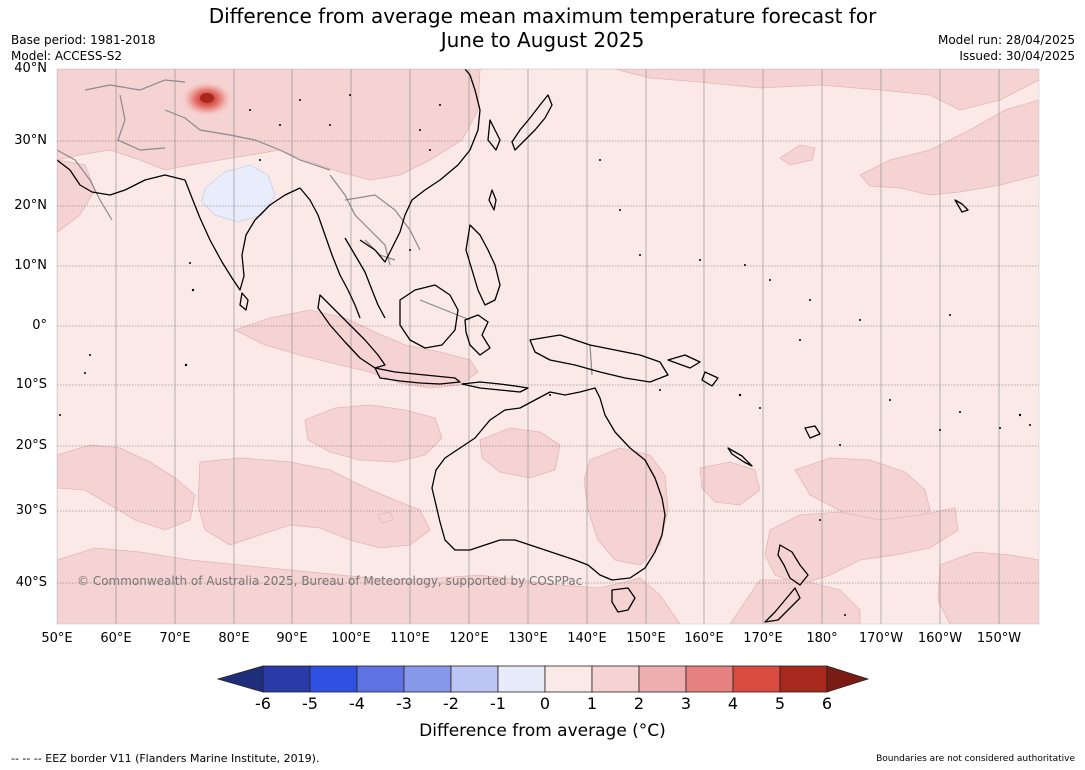  I want to click on latitude-label: 10°N, so click(30, 265).